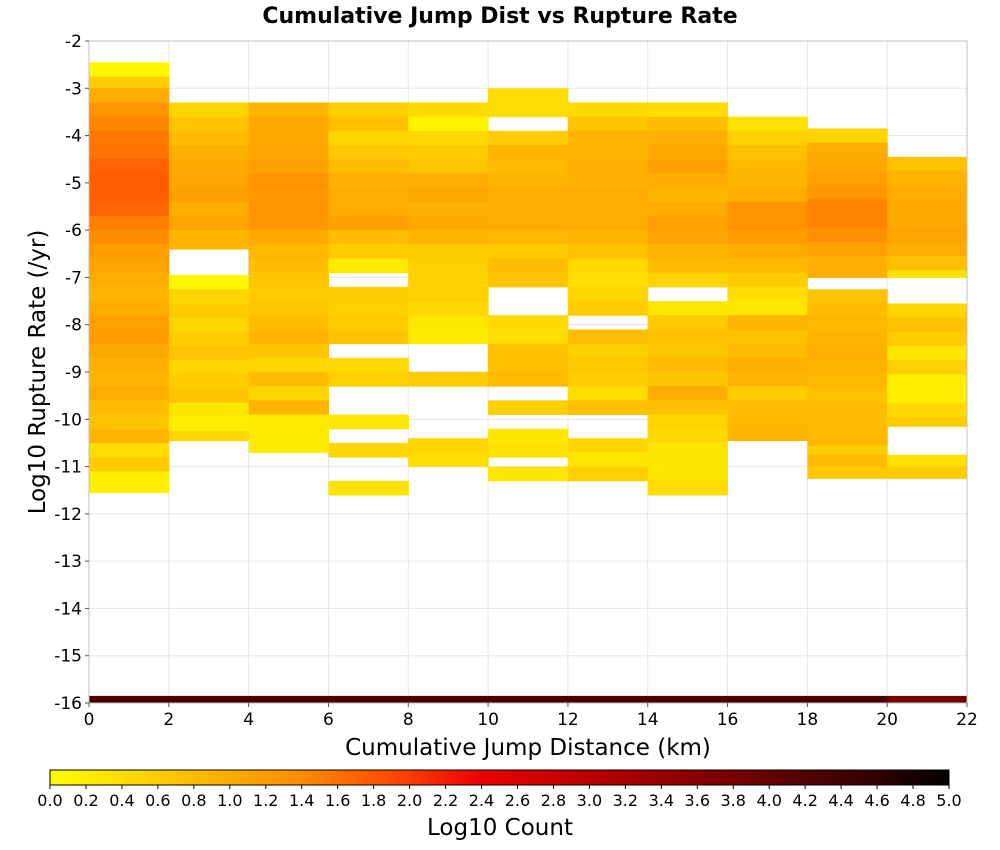  I want to click on colorbar-tick-label: 2.0, so click(409, 800).